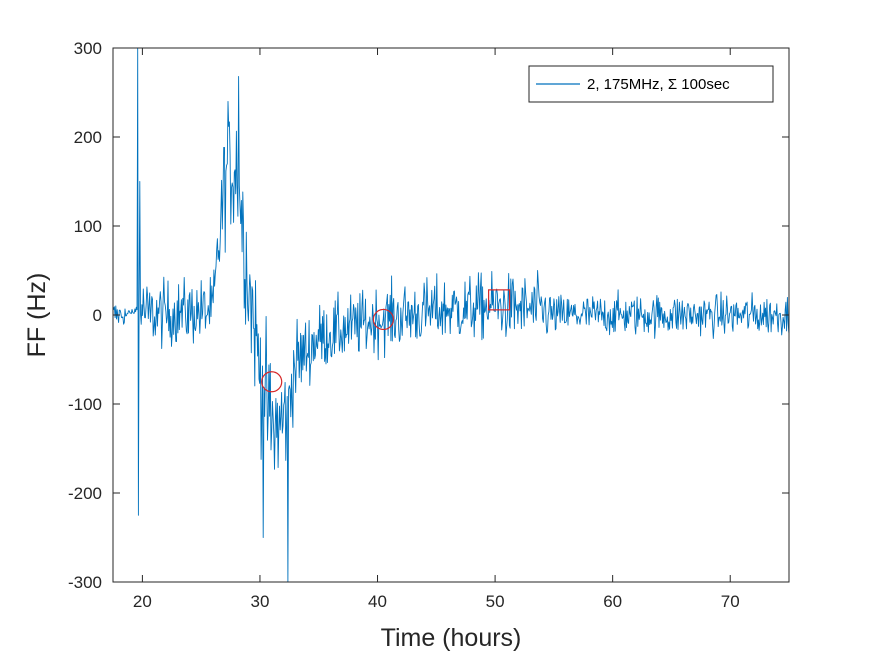 This screenshot has height=654, width=872. What do you see at coordinates (658, 84) in the screenshot?
I see `legend-label: 2, 175MHz, Σ 100sec` at bounding box center [658, 84].